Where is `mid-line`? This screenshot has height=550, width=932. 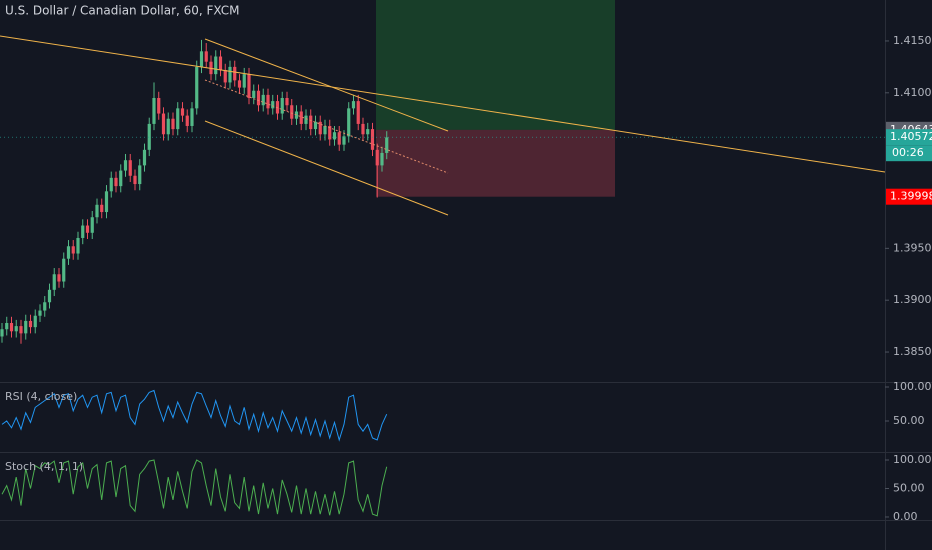 mid-line is located at coordinates (326, 126).